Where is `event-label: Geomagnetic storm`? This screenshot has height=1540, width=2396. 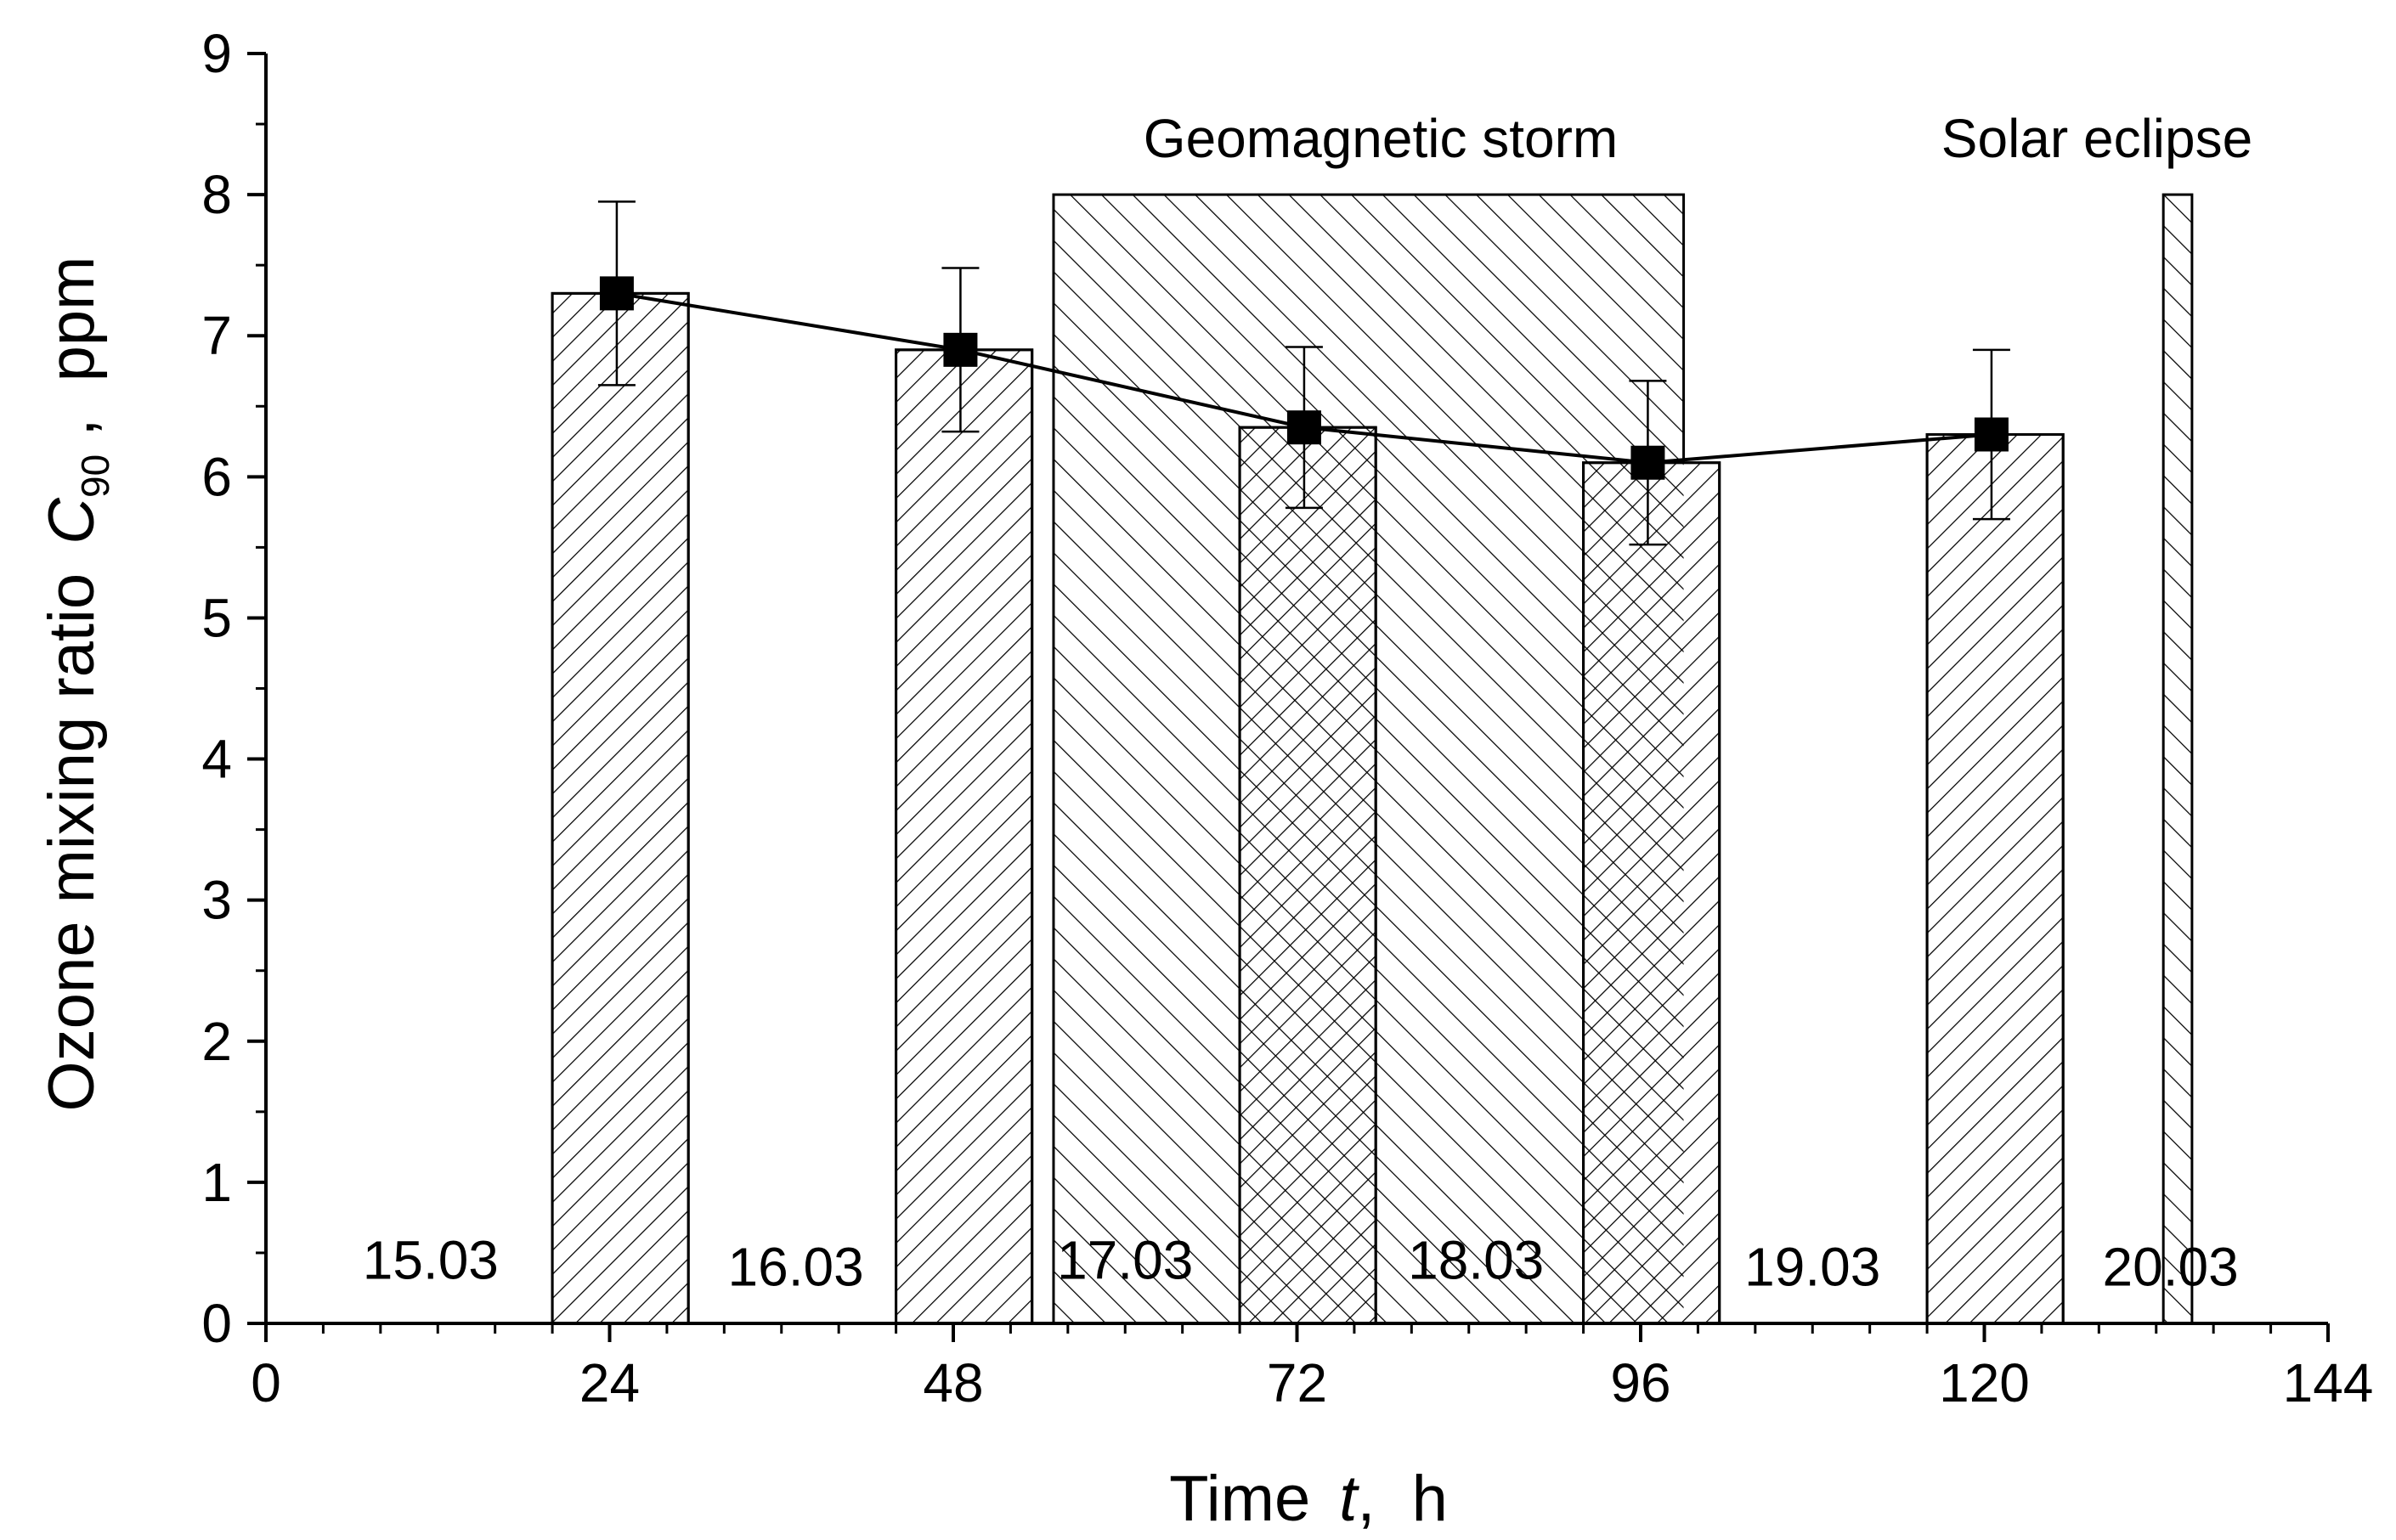 event-label: Geomagnetic storm is located at coordinates (1381, 138).